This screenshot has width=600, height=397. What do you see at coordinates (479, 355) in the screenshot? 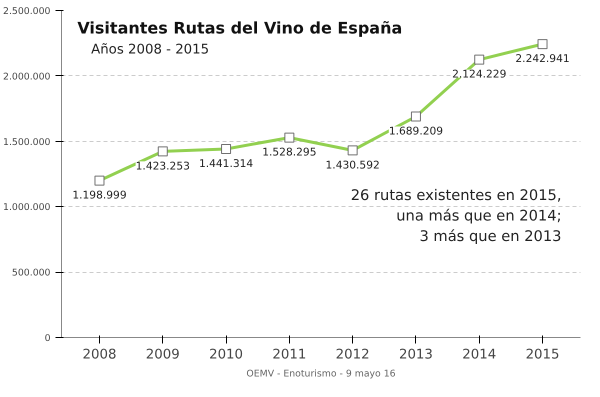
I see `x-tick-label: 2014` at bounding box center [479, 355].